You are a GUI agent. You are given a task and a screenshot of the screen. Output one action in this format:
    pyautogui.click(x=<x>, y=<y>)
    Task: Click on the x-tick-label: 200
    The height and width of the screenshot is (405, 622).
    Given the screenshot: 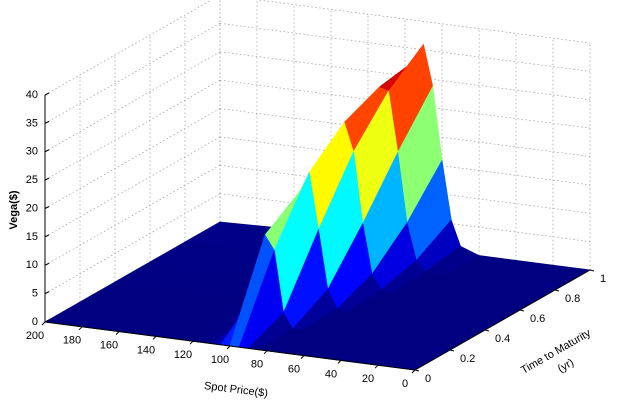 What is the action you would take?
    pyautogui.click(x=35, y=336)
    